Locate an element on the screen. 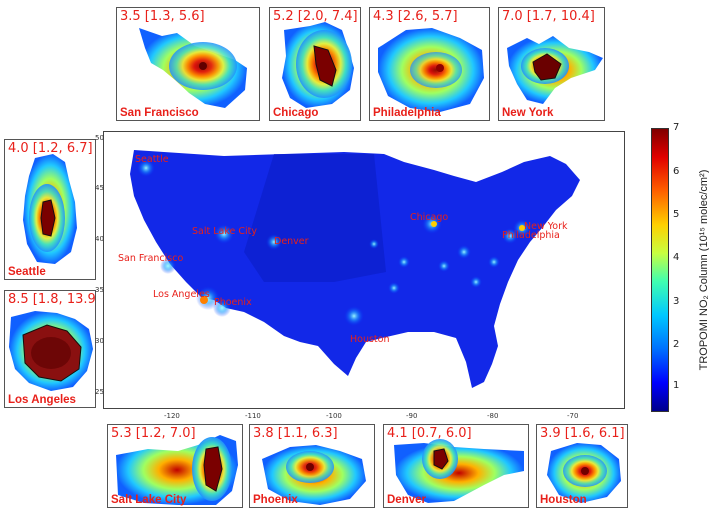  city-label: Salt Lake City is located at coordinates (149, 500).